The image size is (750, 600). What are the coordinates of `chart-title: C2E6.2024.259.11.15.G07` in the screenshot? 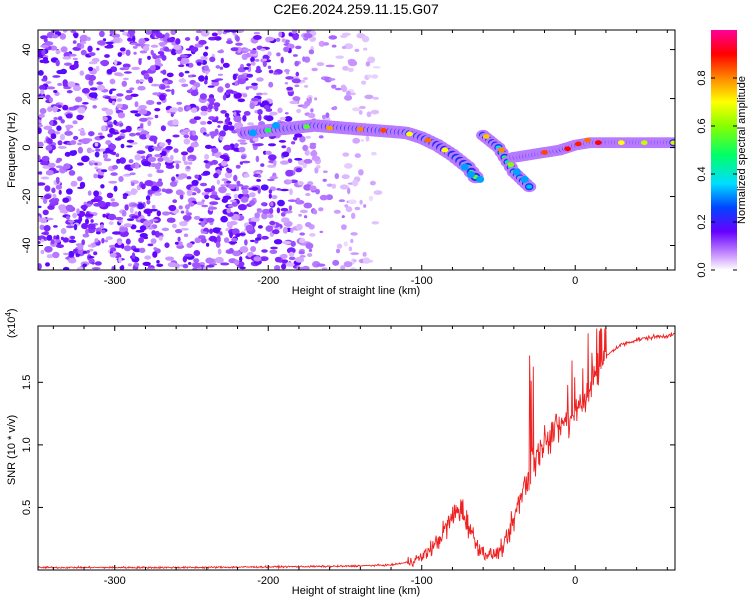 It's located at (356, 9).